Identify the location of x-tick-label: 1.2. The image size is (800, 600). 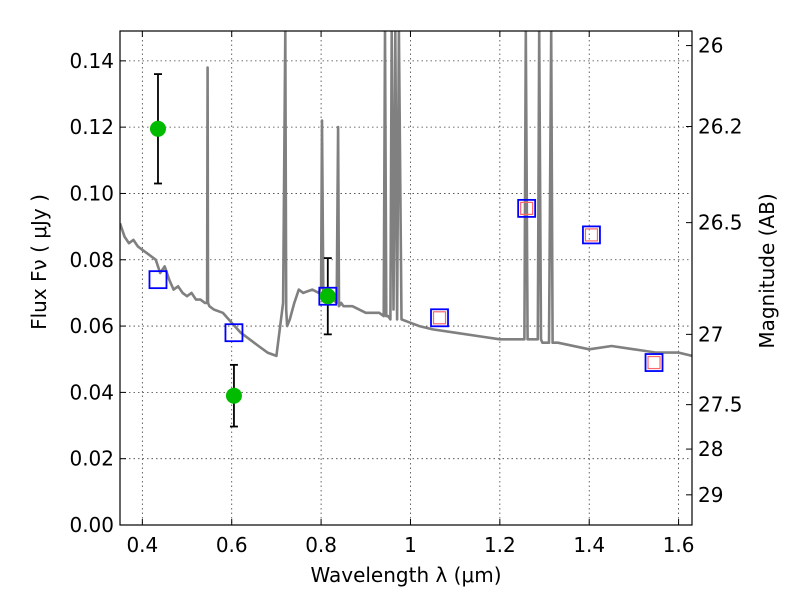
(500, 545).